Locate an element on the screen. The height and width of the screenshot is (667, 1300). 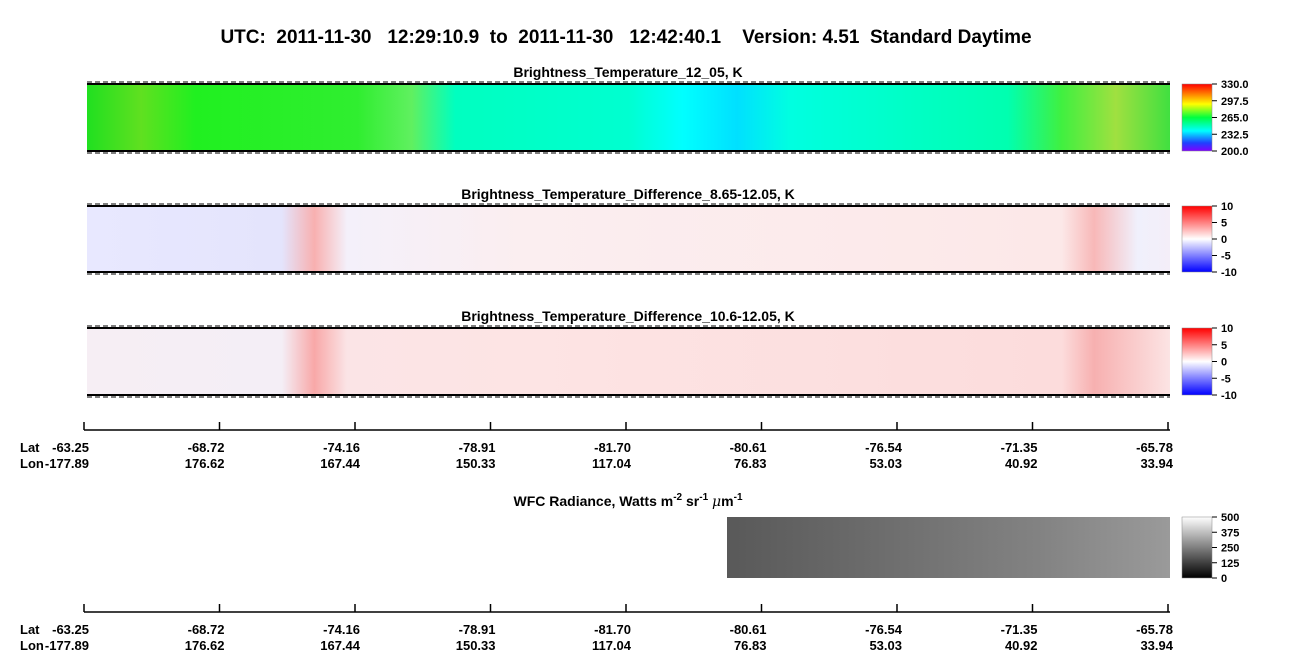
title-part: m is located at coordinates (727, 501).